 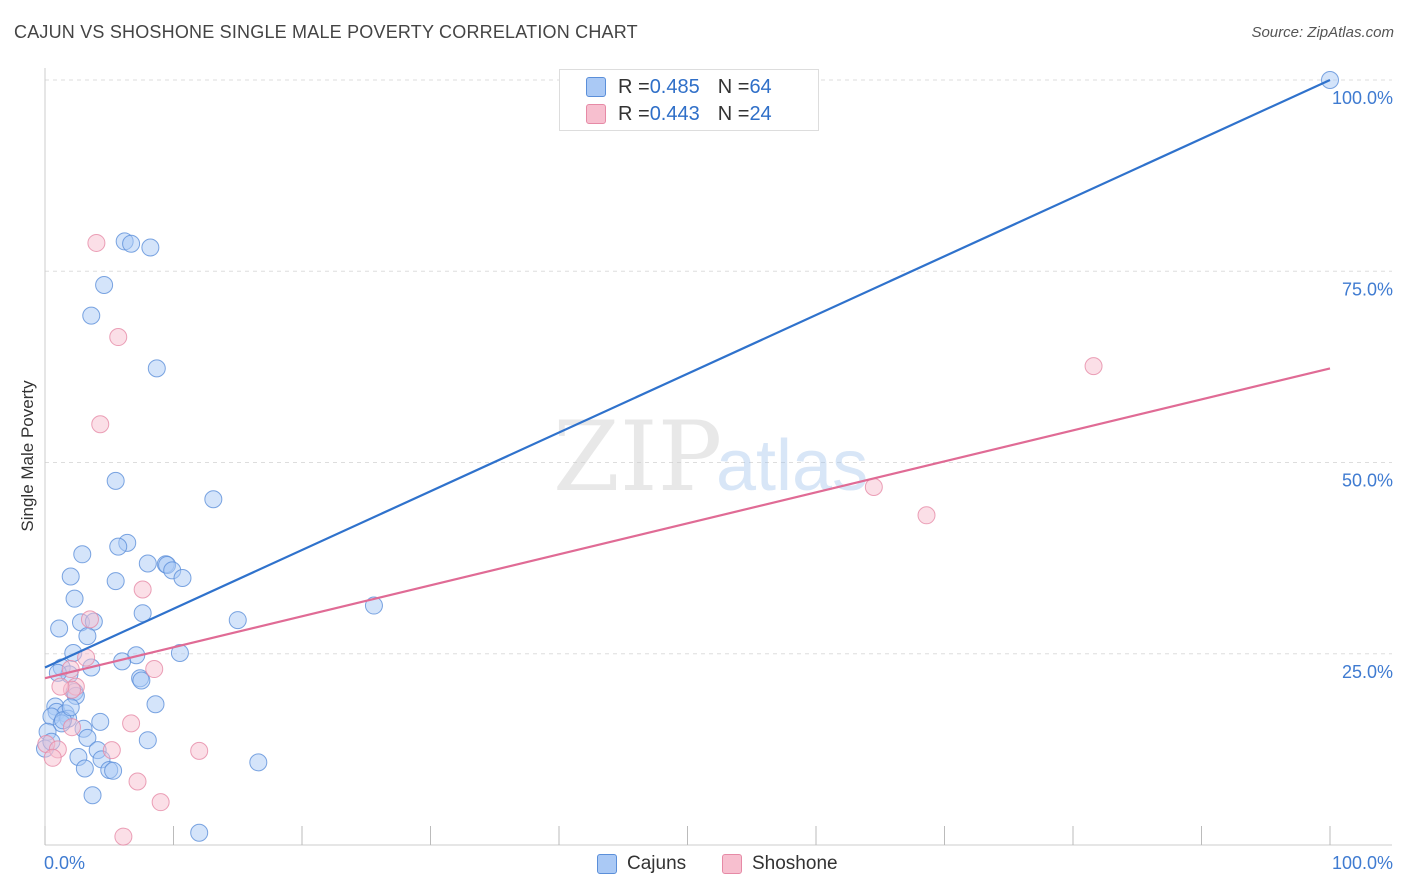 I want to click on cajuns-swatch, so click(x=596, y=87).